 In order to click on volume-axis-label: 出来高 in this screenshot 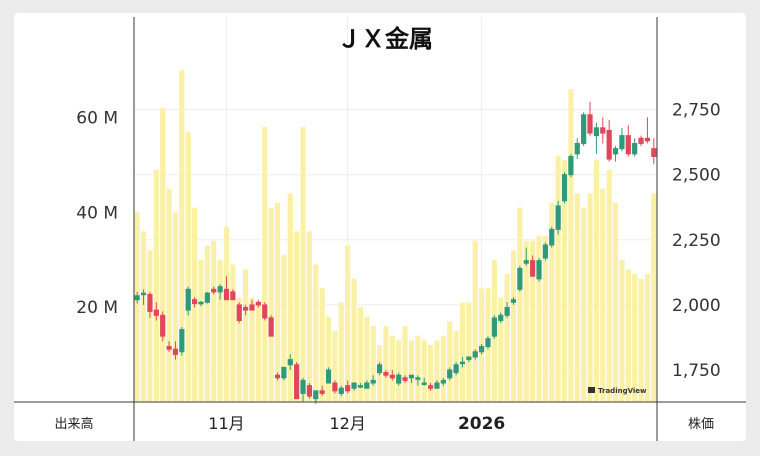, I will do `click(73, 424)`.